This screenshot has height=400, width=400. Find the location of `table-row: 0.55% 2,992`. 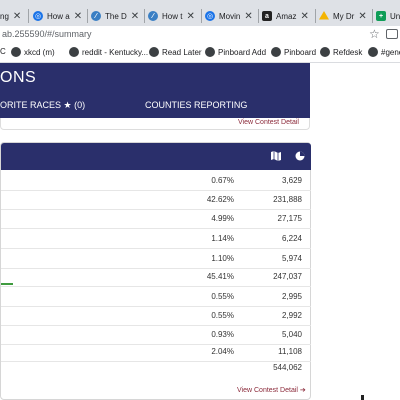

table-row: 0.55% 2,992 is located at coordinates (156, 316).